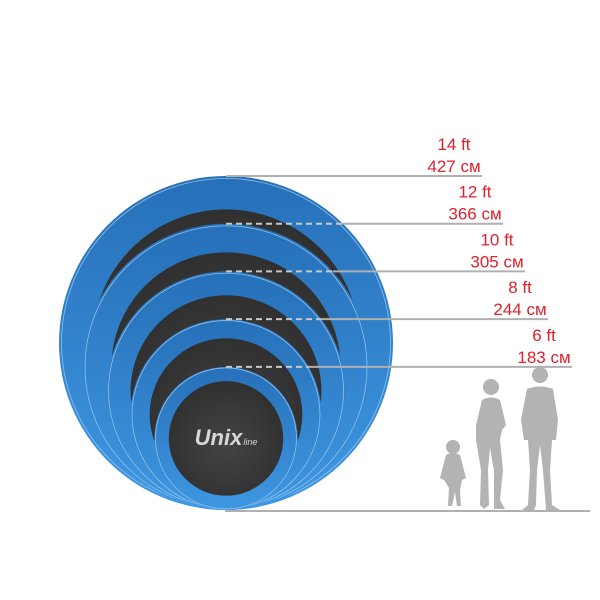 Image resolution: width=600 pixels, height=600 pixels. What do you see at coordinates (519, 309) in the screenshot?
I see `size-label-cm: 244 см` at bounding box center [519, 309].